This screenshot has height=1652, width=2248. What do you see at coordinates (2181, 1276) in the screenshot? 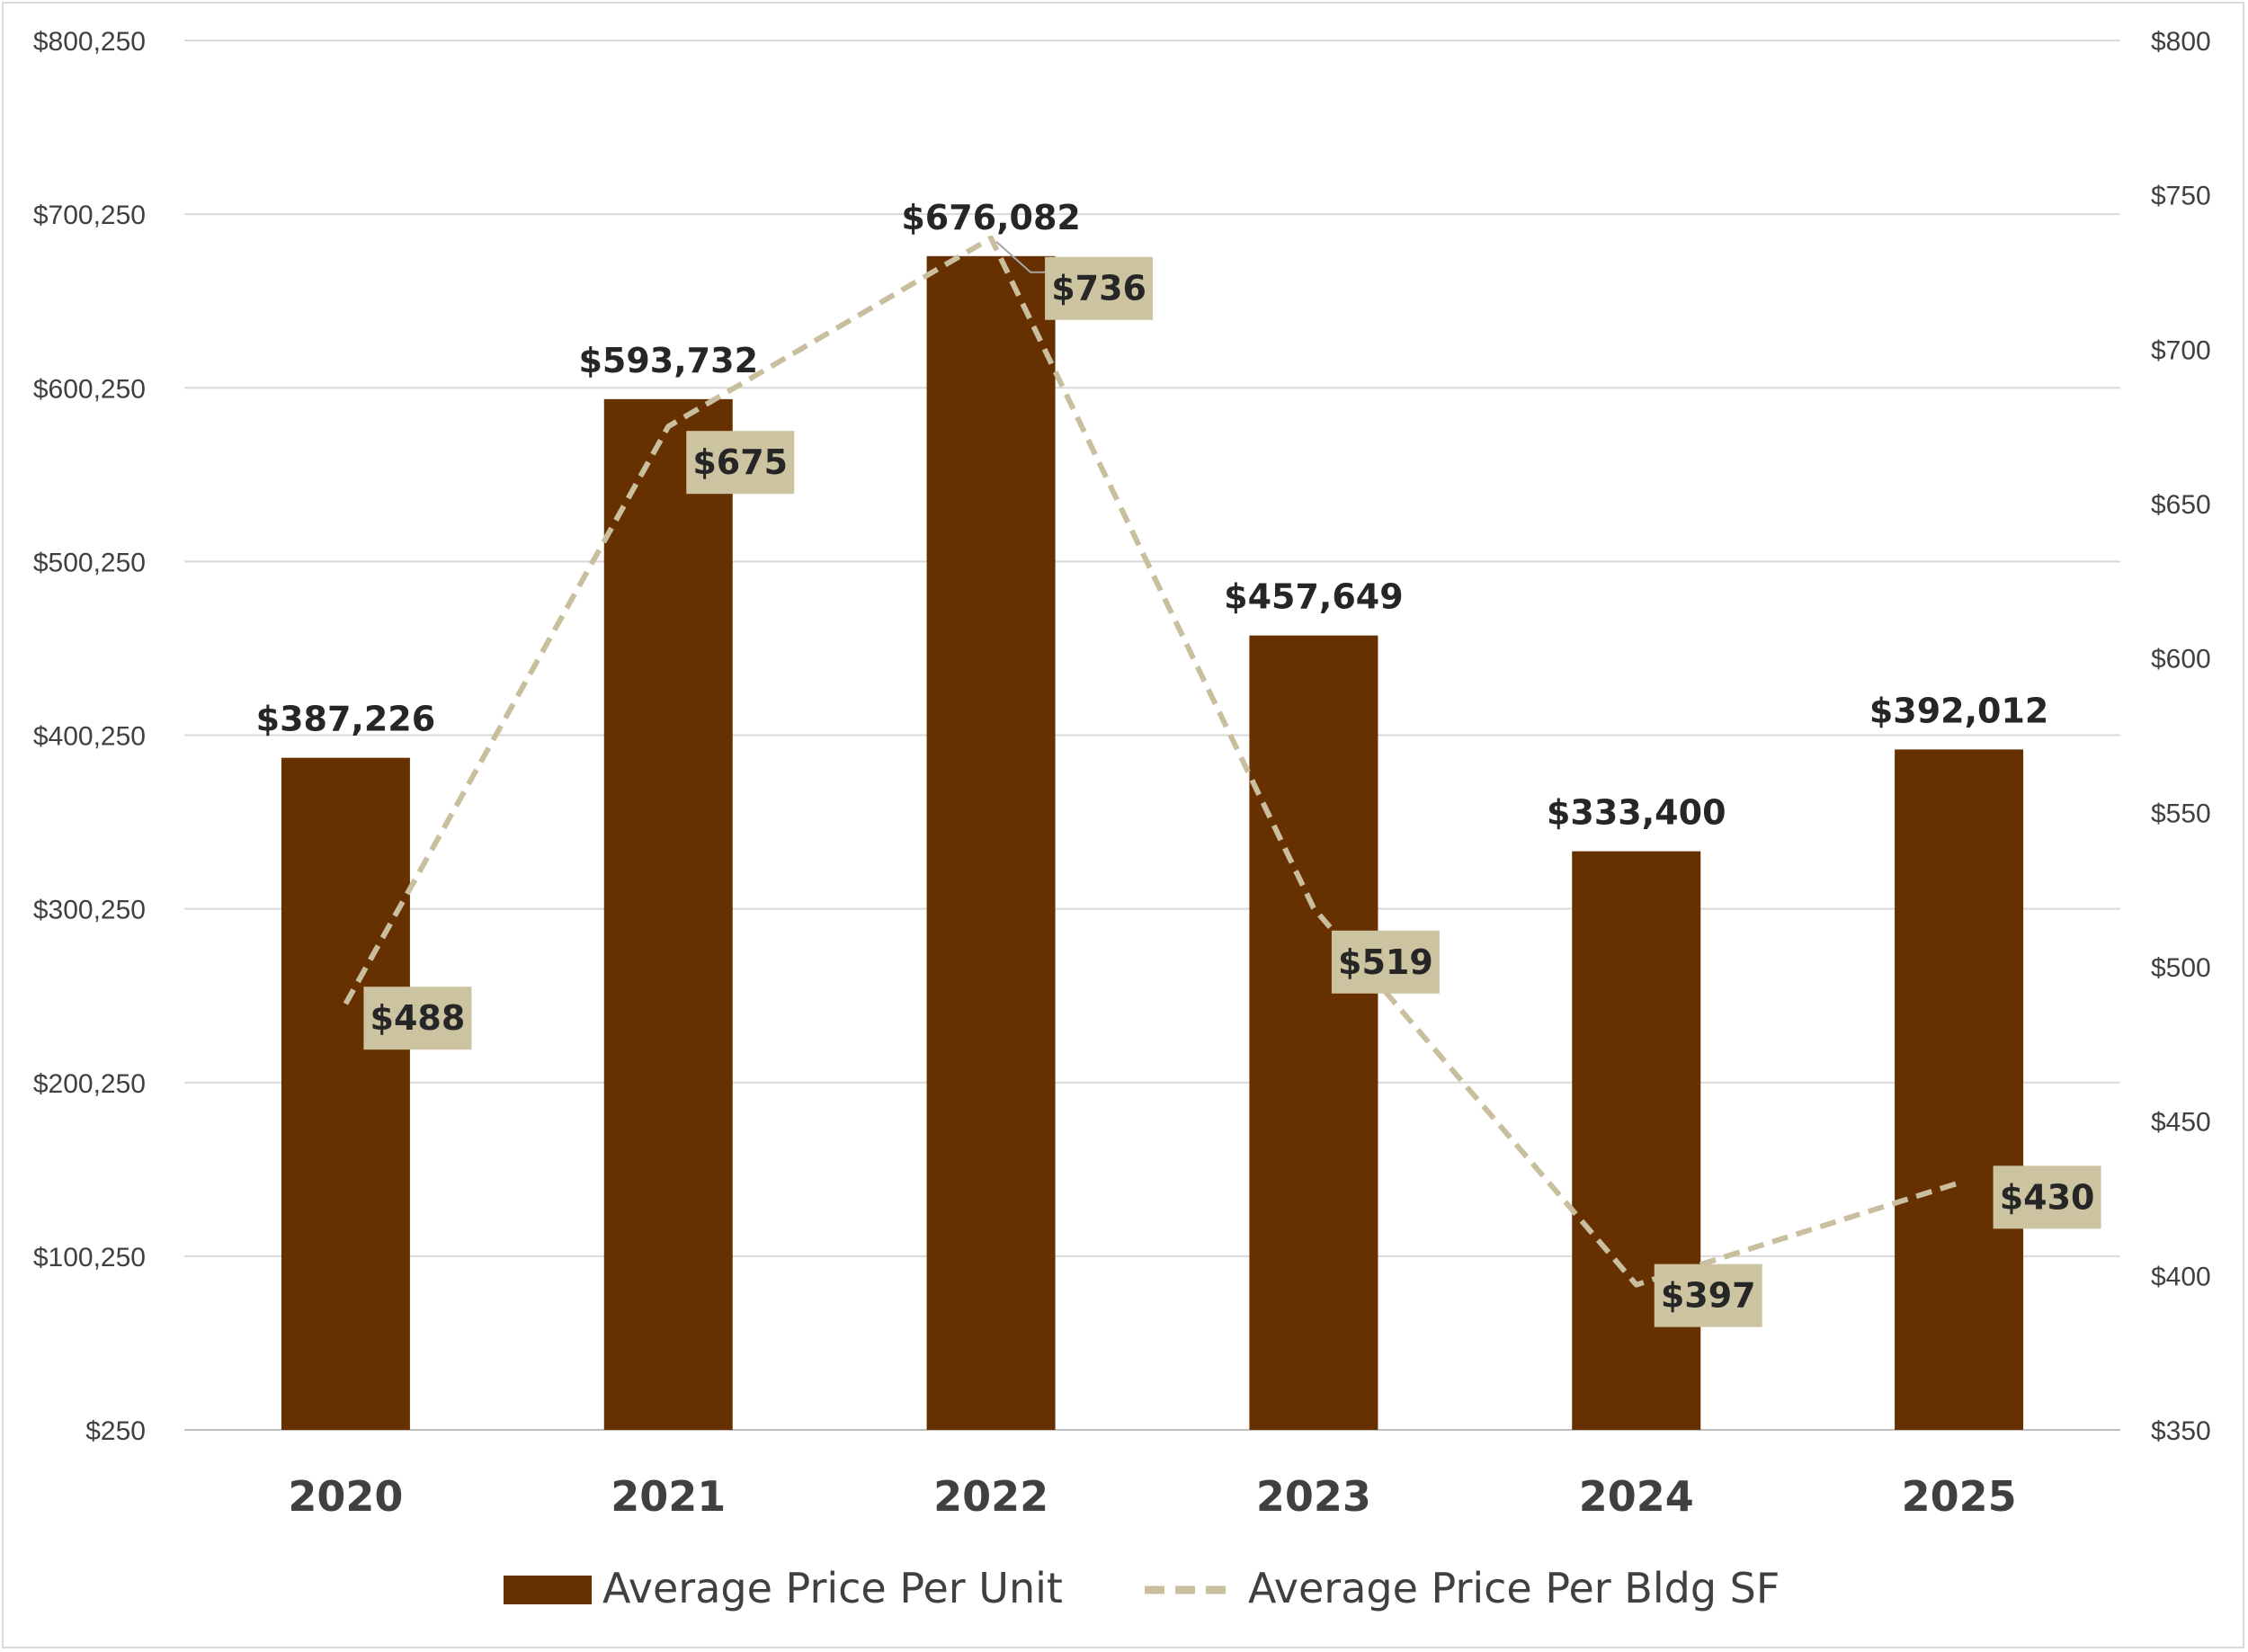
I see `right-tick-label: $400` at bounding box center [2181, 1276].